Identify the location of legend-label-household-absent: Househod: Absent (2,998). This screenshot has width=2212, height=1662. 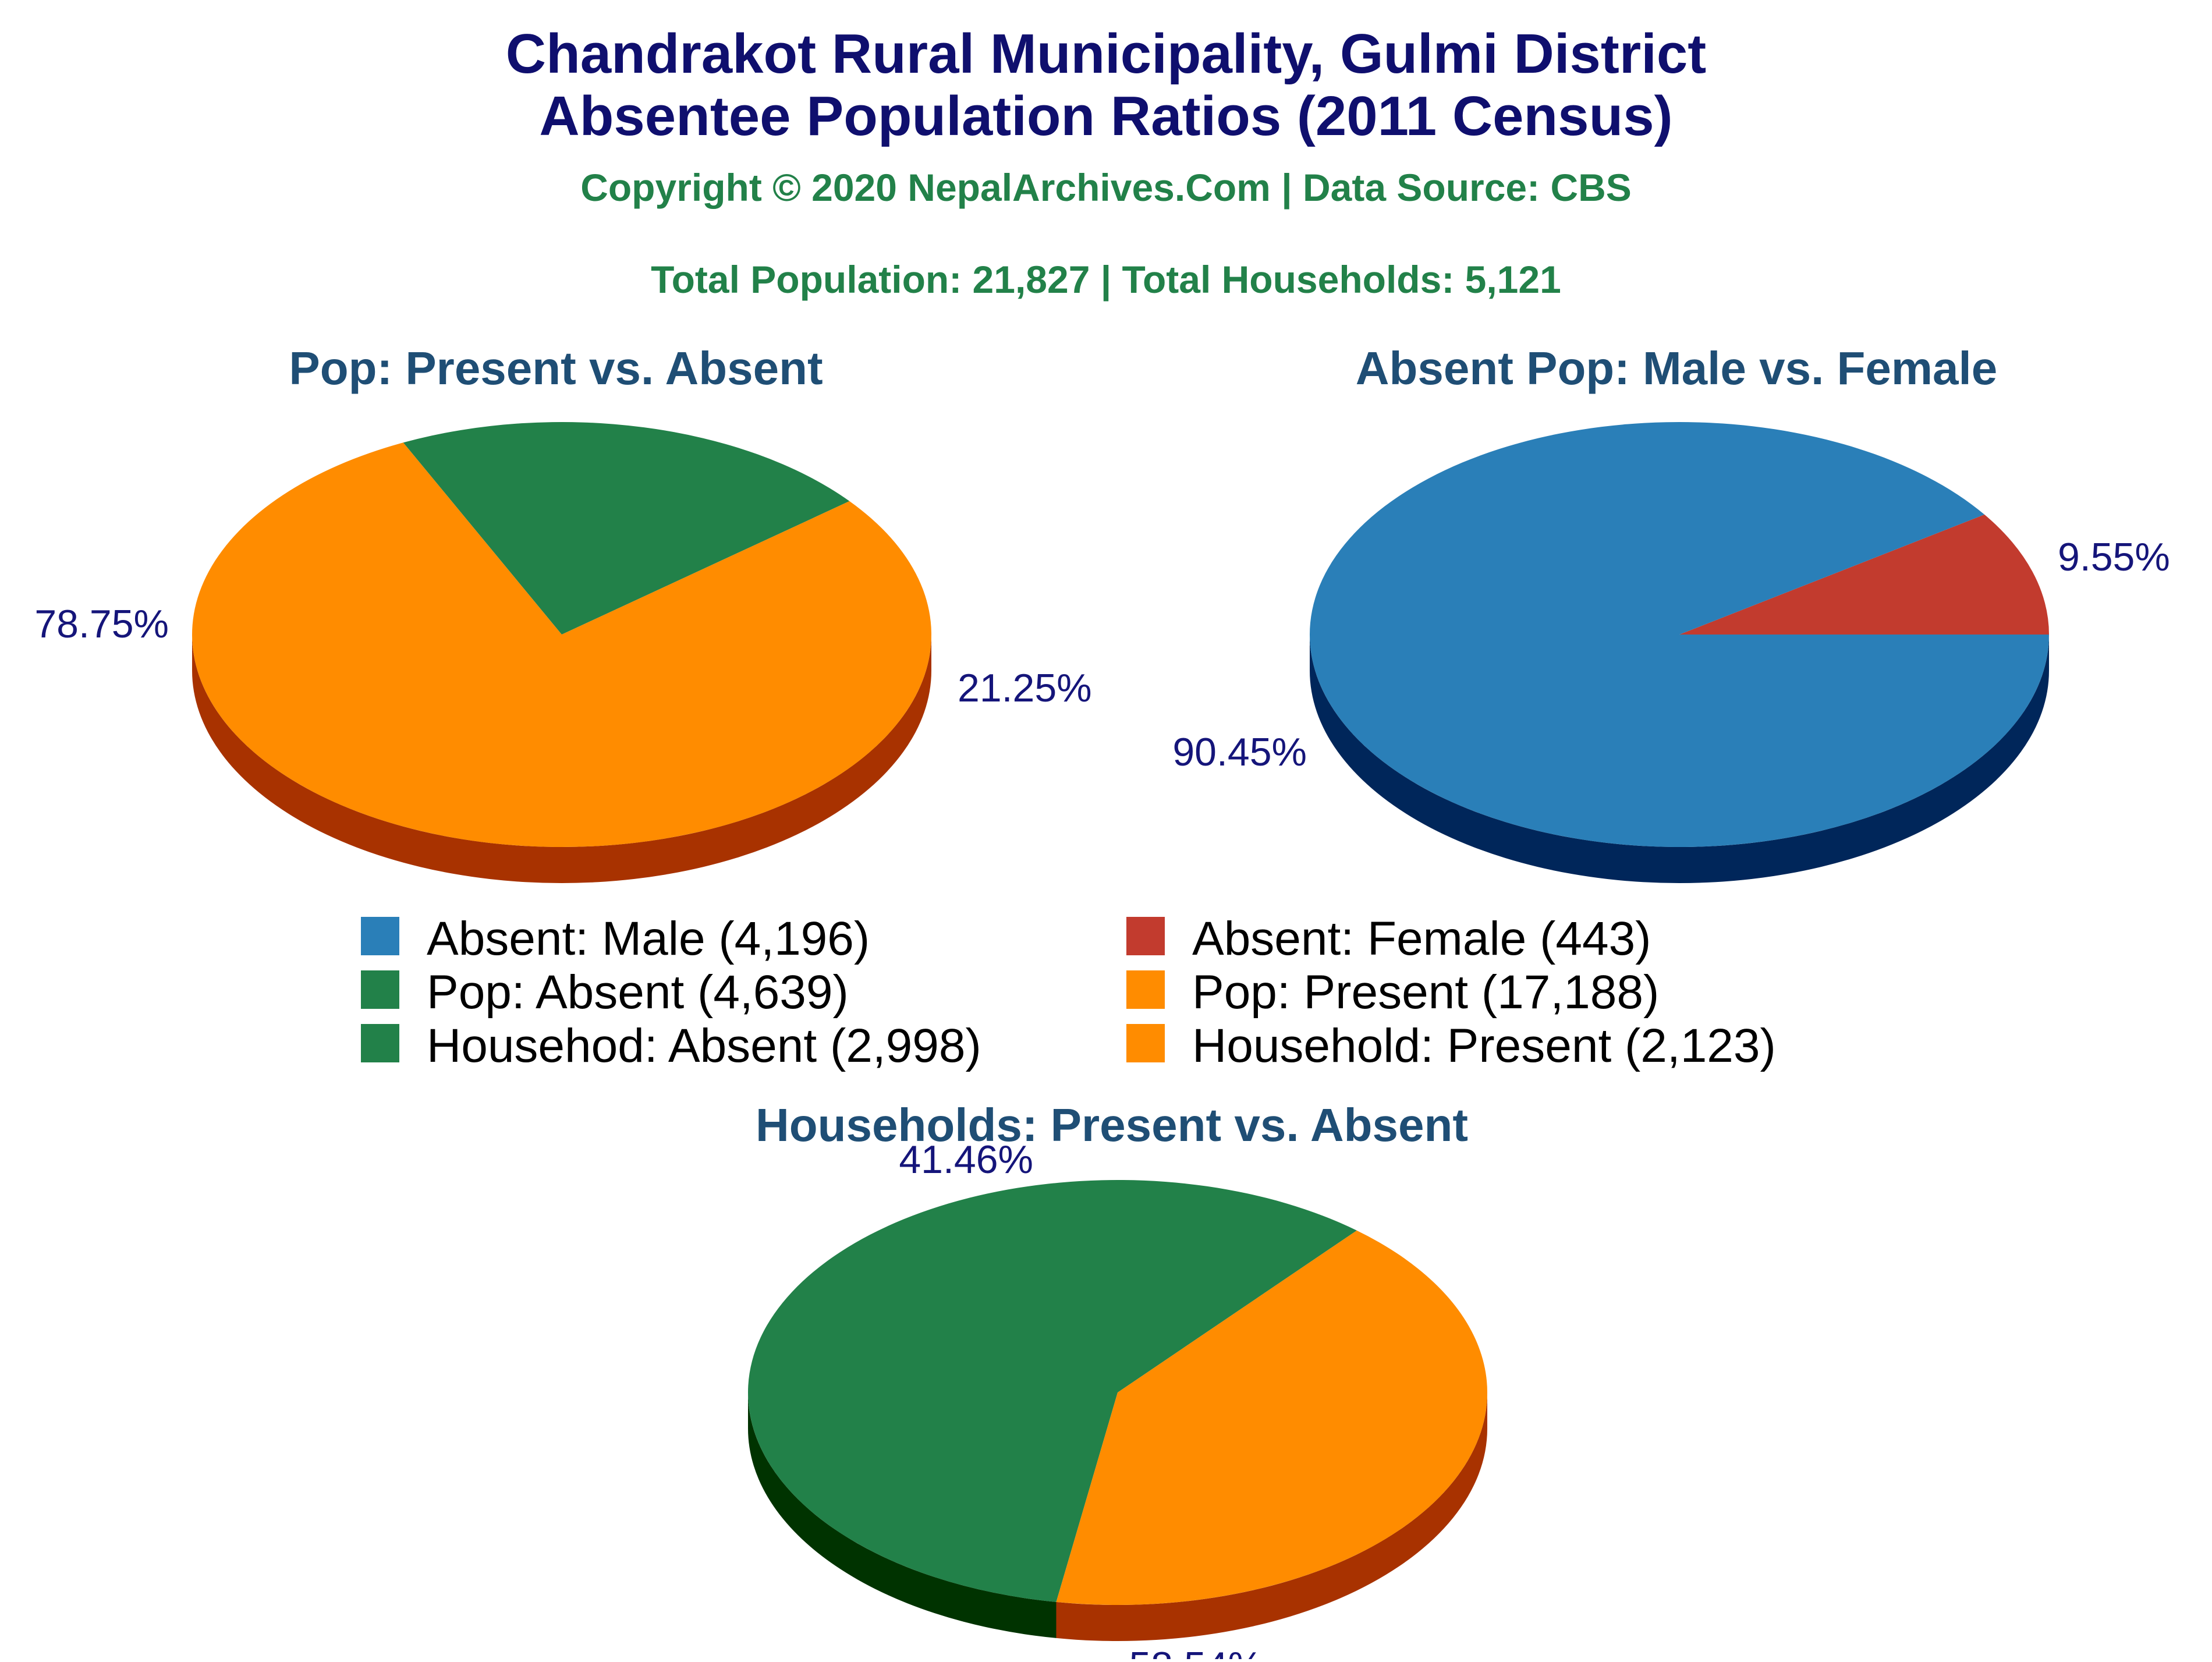
(704, 1045).